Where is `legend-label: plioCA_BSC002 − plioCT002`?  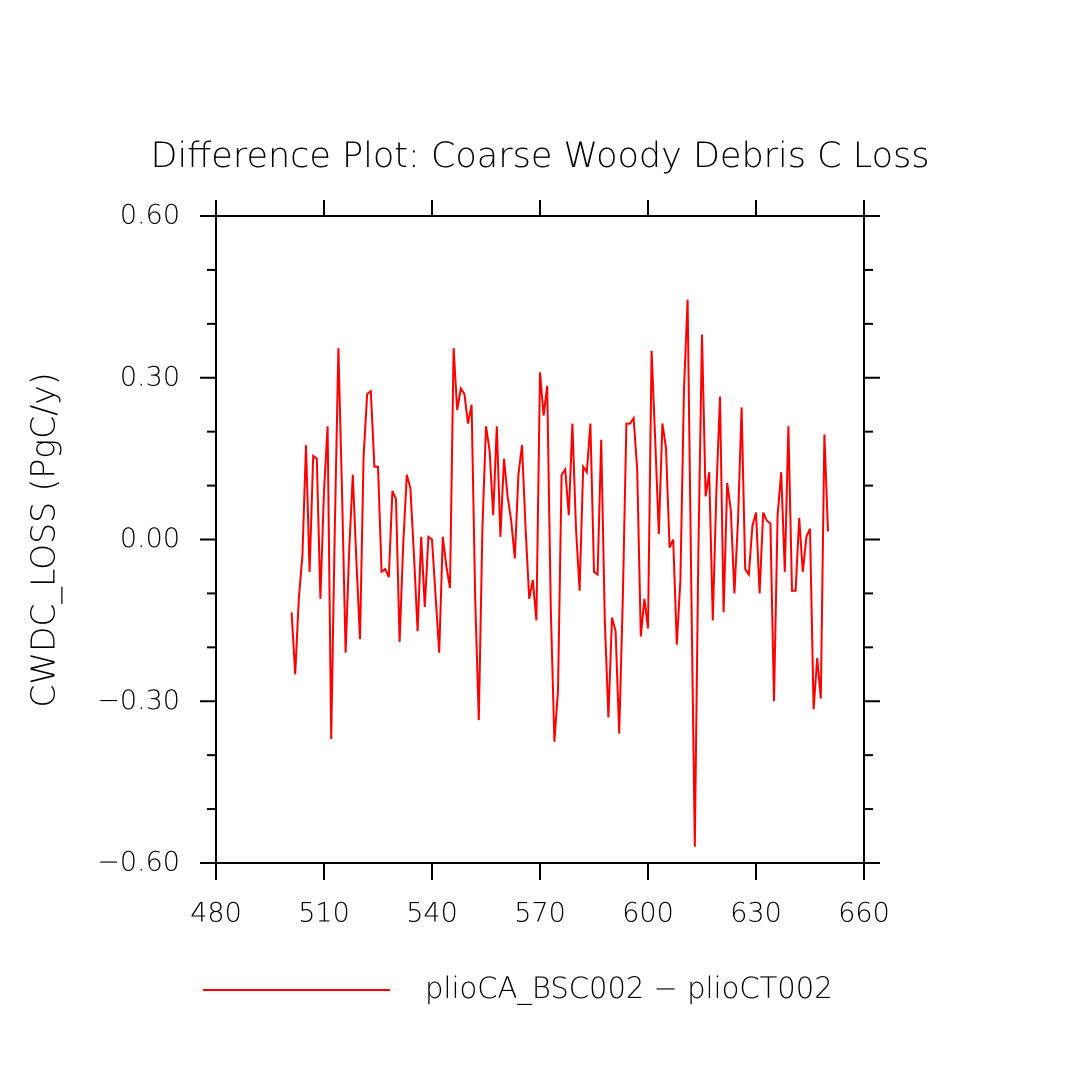
legend-label: plioCA_BSC002 − plioCT002 is located at coordinates (629, 988).